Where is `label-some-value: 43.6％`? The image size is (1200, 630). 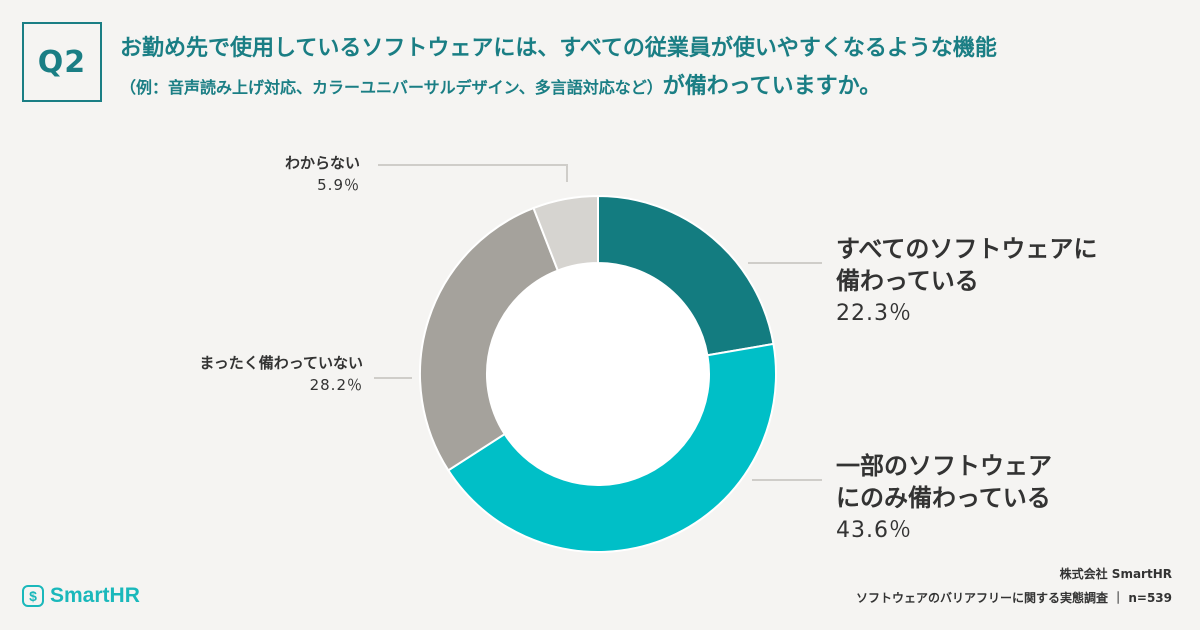
label-some-value: 43.6％ is located at coordinates (874, 530).